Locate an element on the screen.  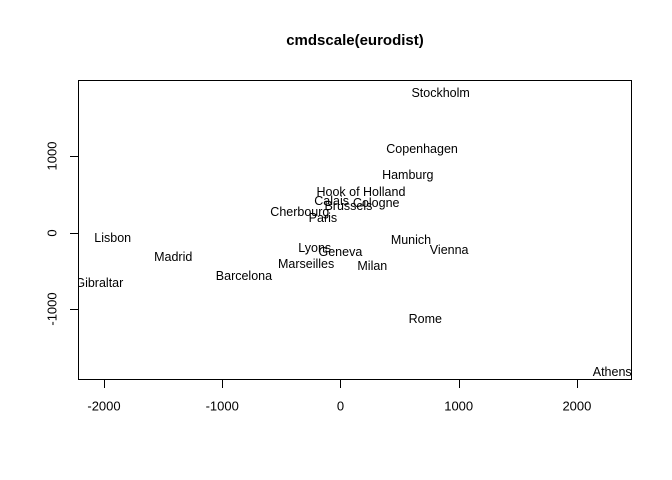
city-label-munich: Munich is located at coordinates (411, 240).